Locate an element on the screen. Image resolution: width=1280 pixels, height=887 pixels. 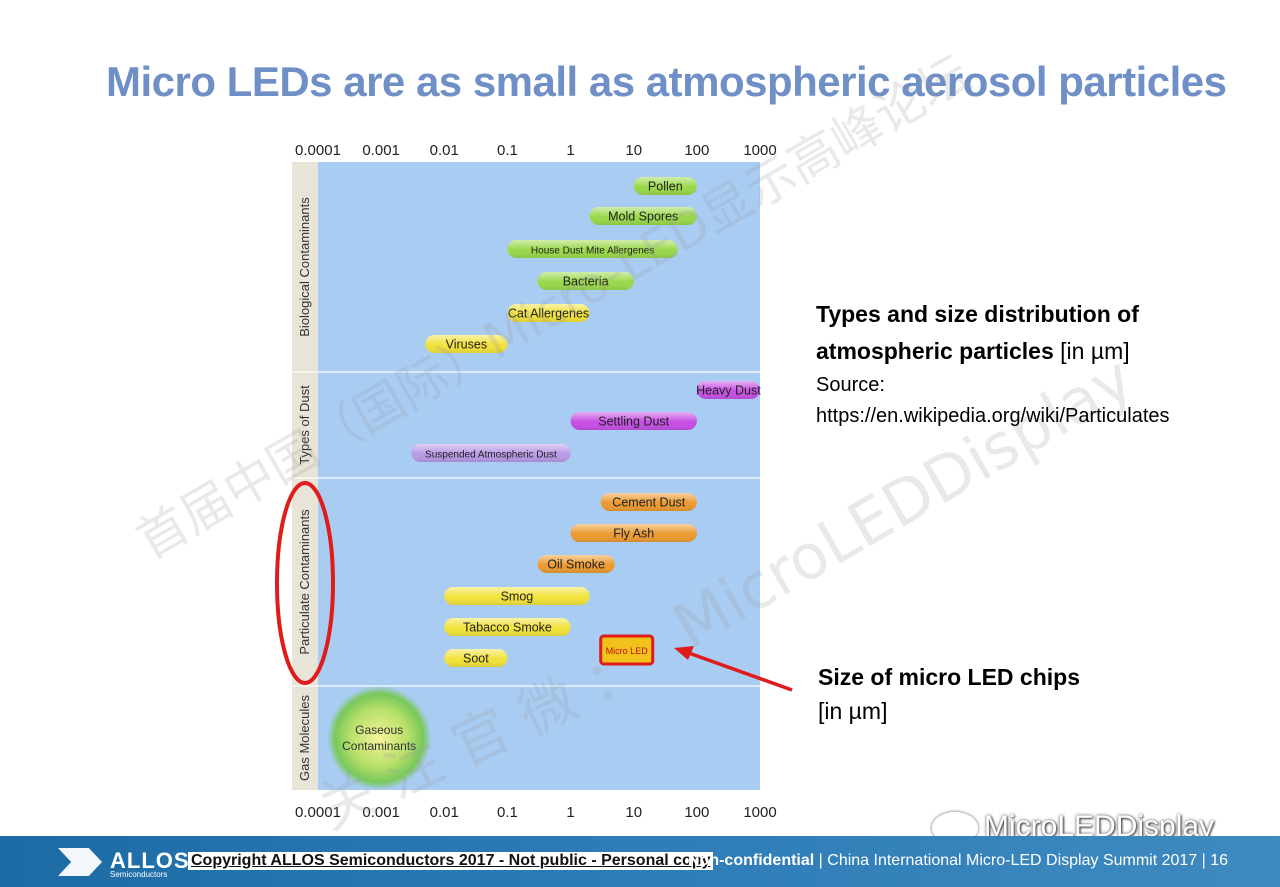
top-tick-label: 0.0001 is located at coordinates (318, 150).